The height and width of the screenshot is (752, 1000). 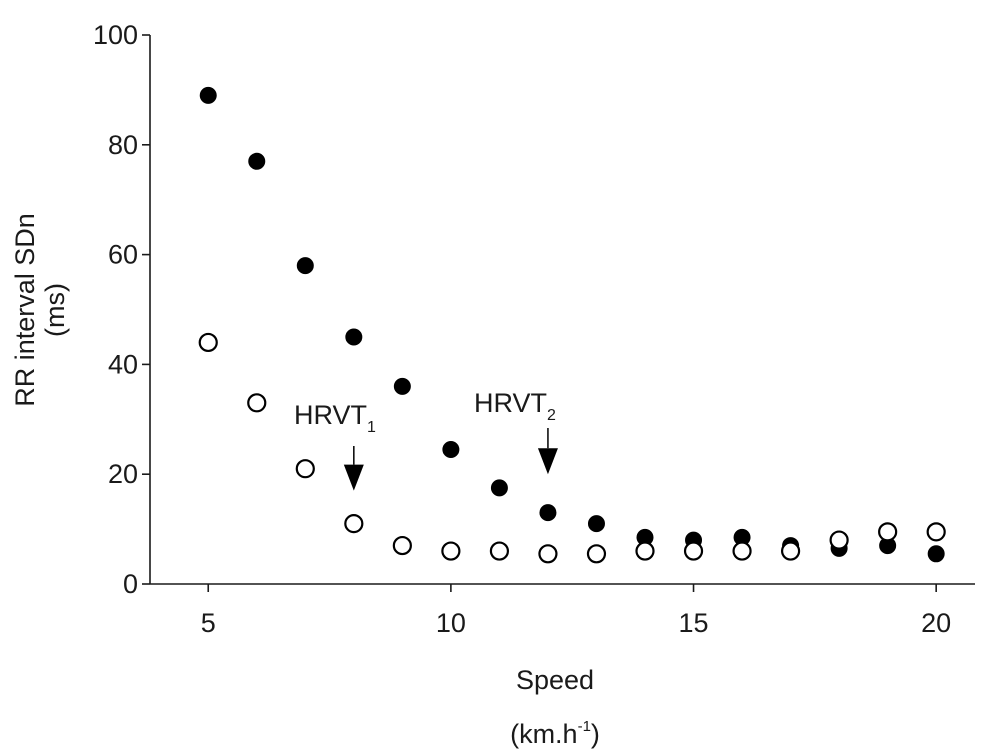 I want to click on annotation-hrvt2-main: HRVT, so click(x=510, y=403).